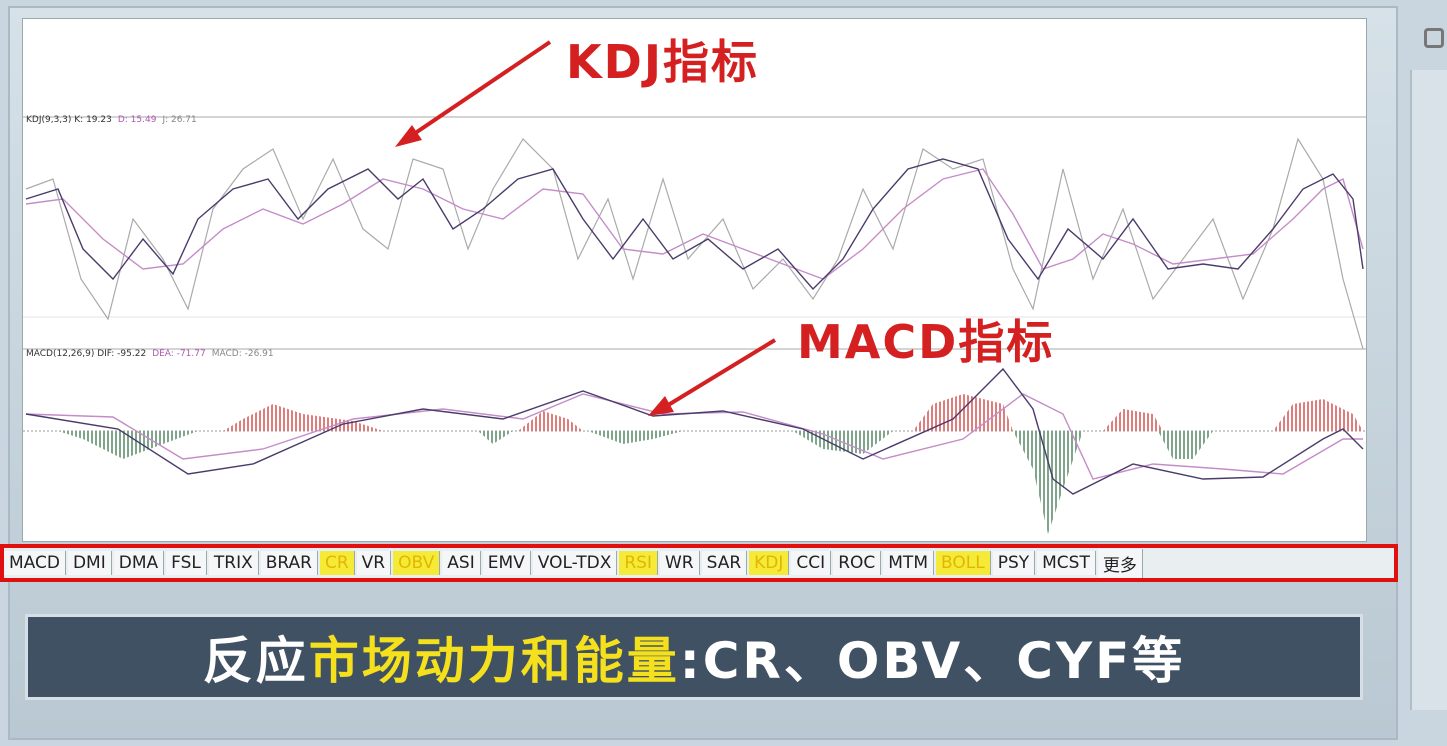 Image resolution: width=1447 pixels, height=746 pixels. Describe the element at coordinates (638, 563) in the screenshot. I see `indicator-tab: RSI` at that location.